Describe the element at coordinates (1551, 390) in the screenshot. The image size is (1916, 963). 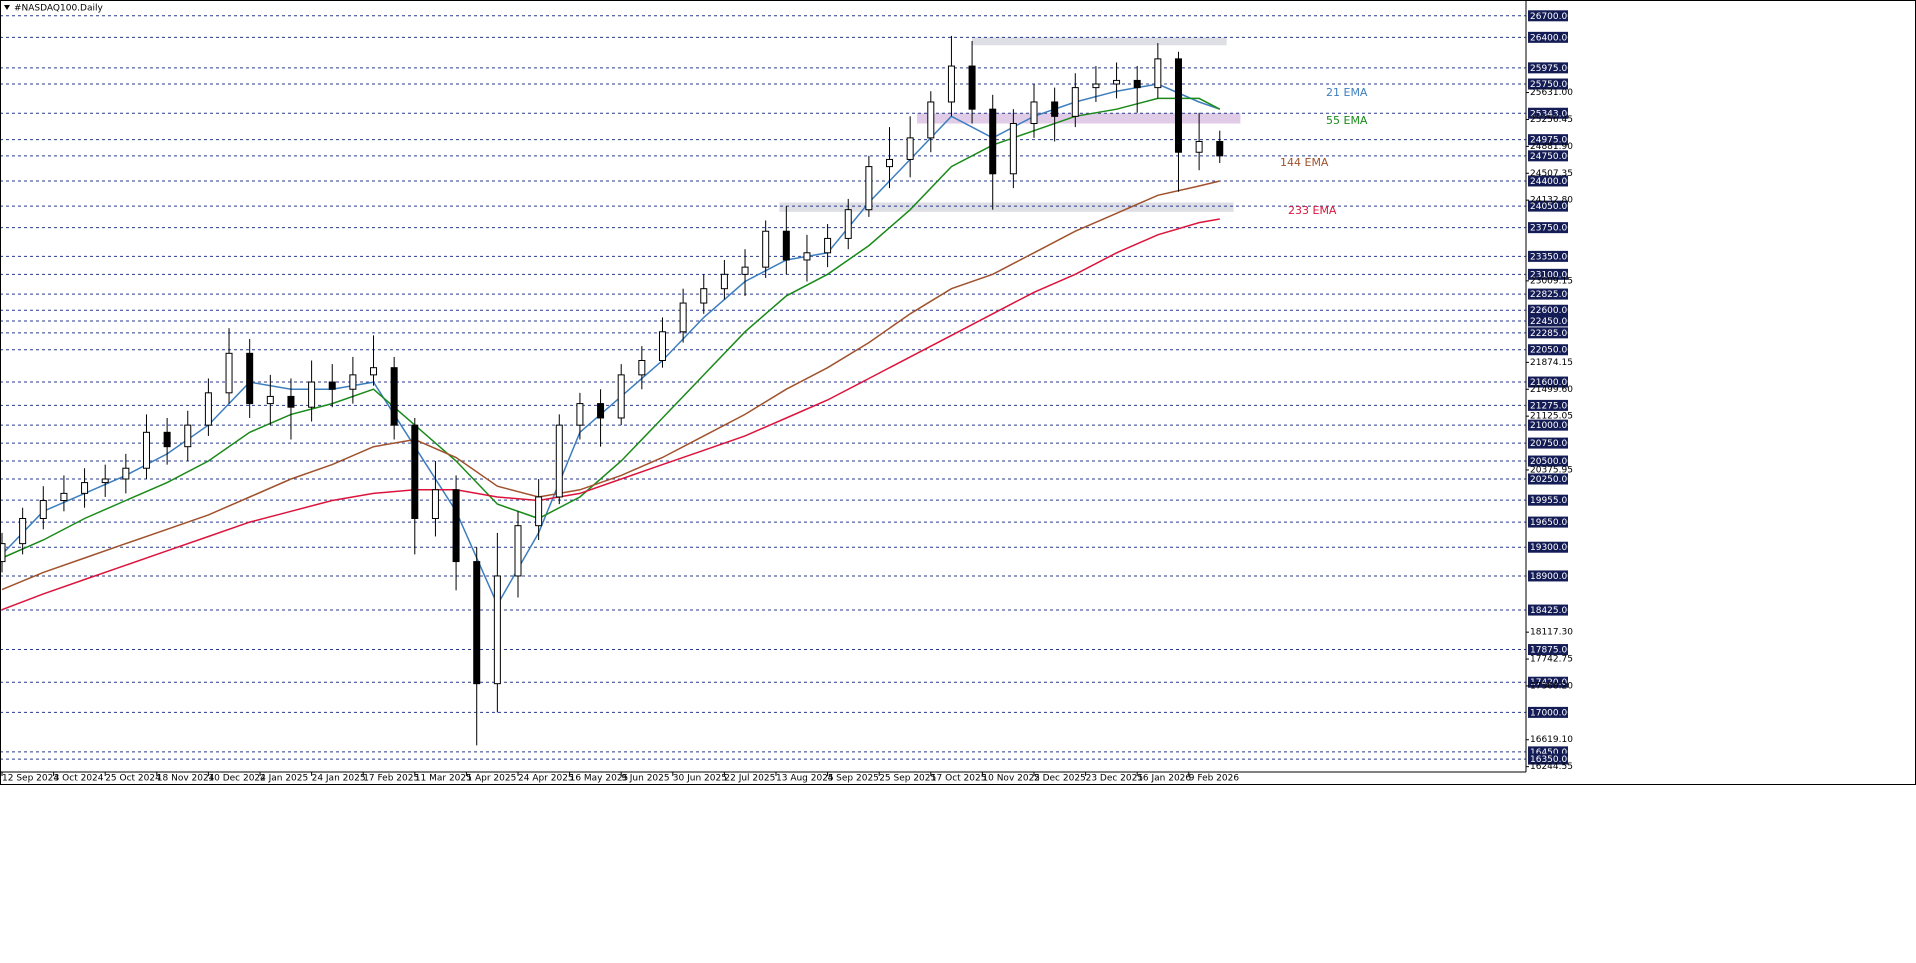
I see `y-tick-label: 21499.60` at that location.